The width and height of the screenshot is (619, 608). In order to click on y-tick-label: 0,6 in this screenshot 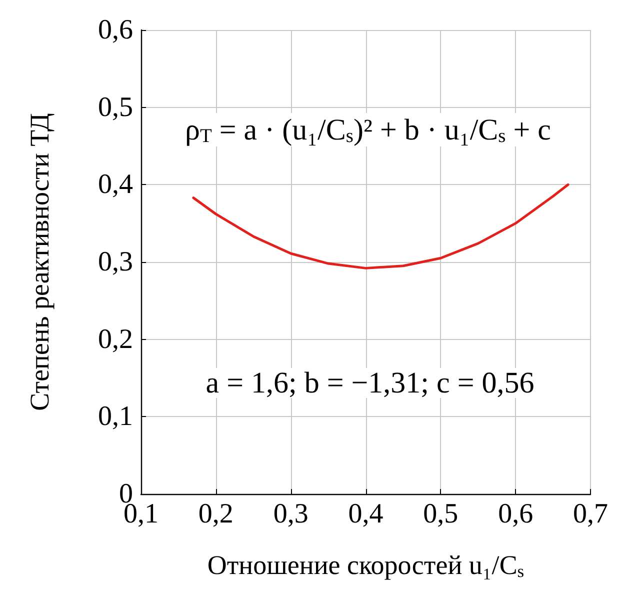, I will do `click(115, 30)`.